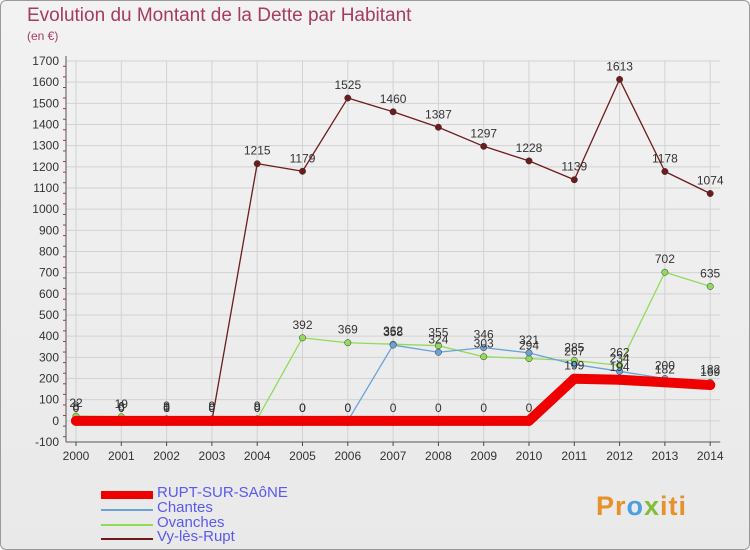 Image resolution: width=750 pixels, height=550 pixels. I want to click on data-label: 8, so click(76, 406).